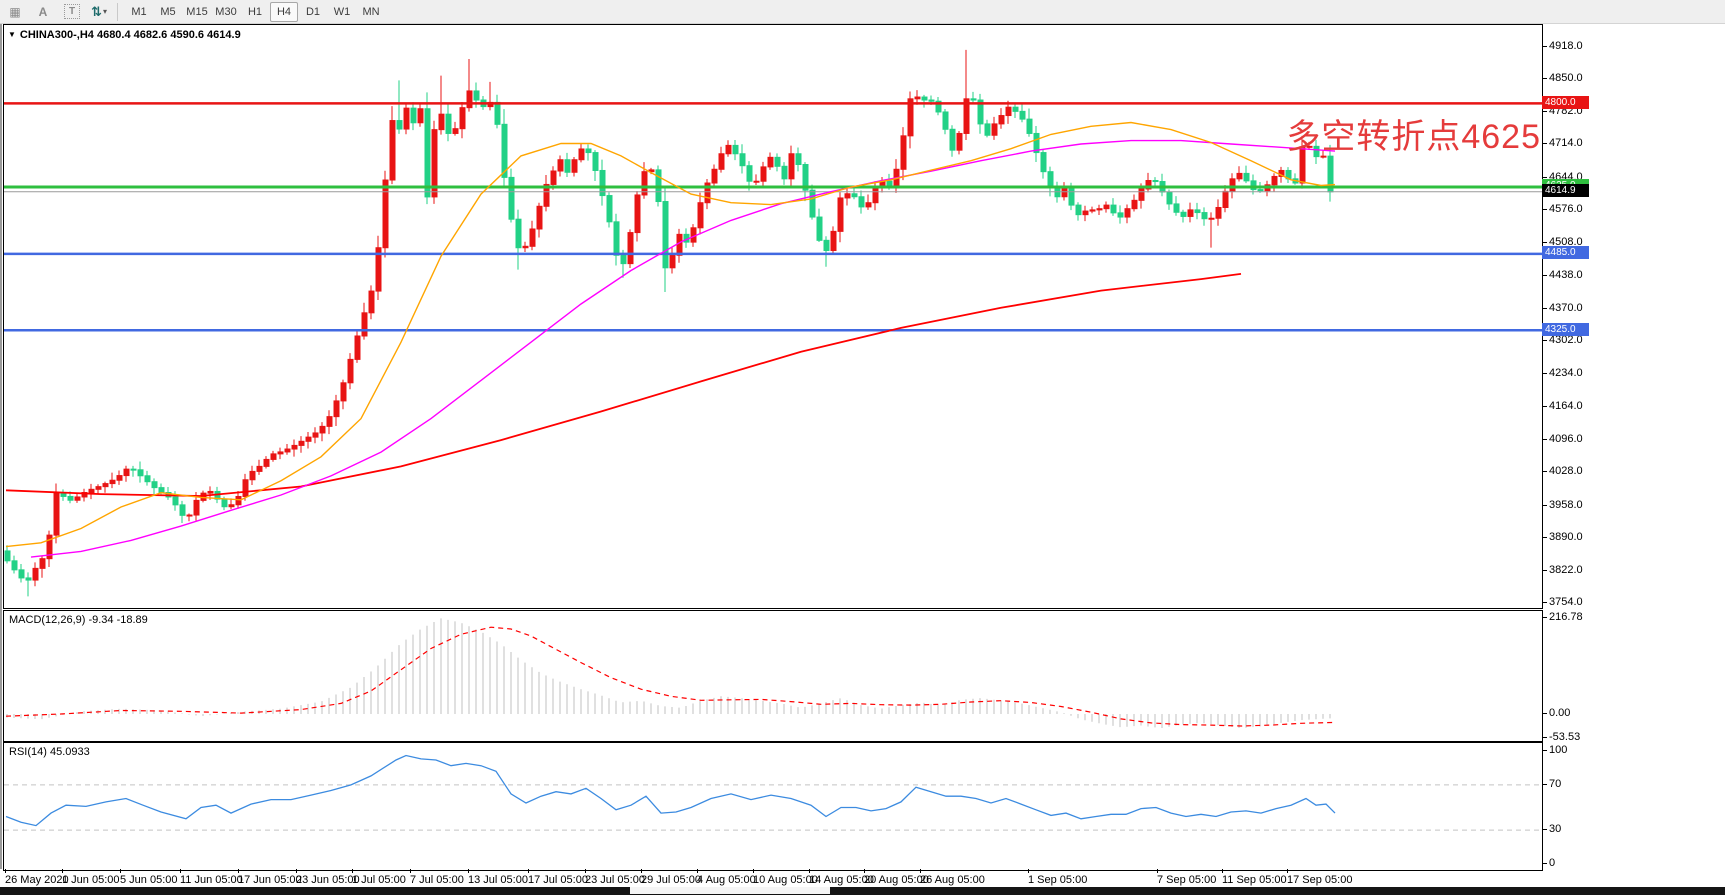 Image resolution: width=1725 pixels, height=895 pixels. I want to click on date-axis-label: 13 Jul 05:00, so click(498, 880).